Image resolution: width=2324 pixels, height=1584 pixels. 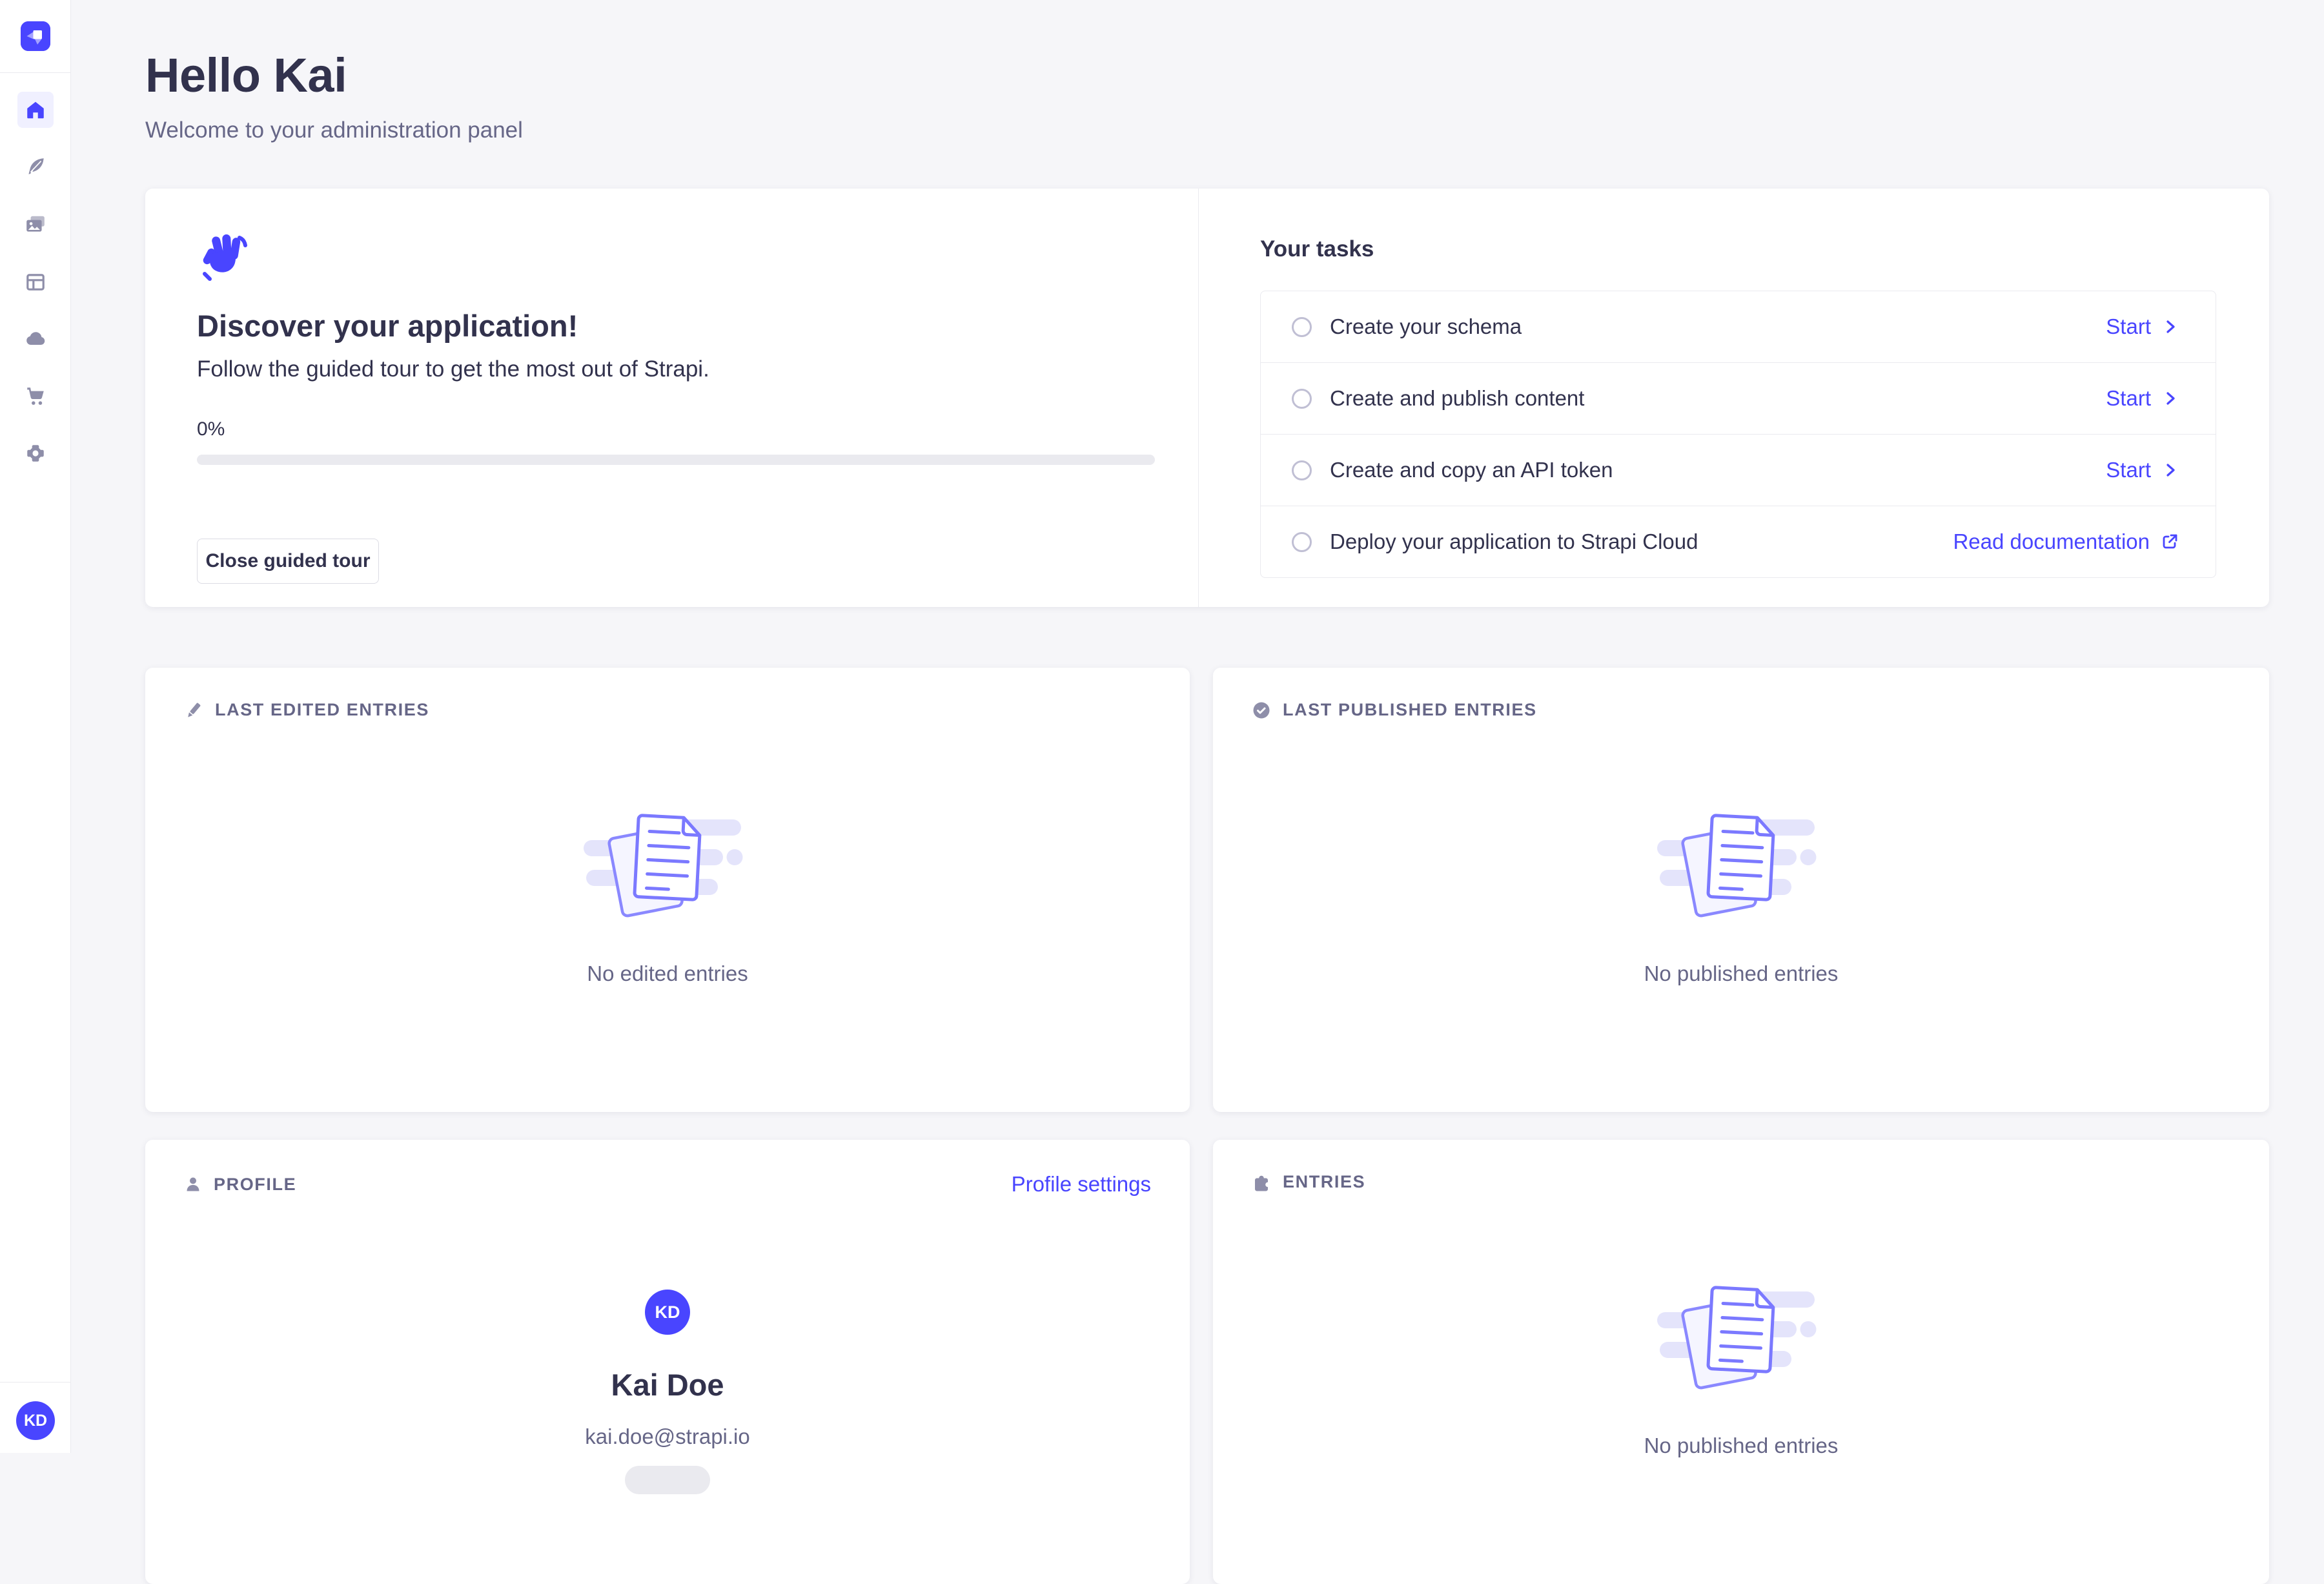 I want to click on tasks-title: Your tasks, so click(x=1317, y=249).